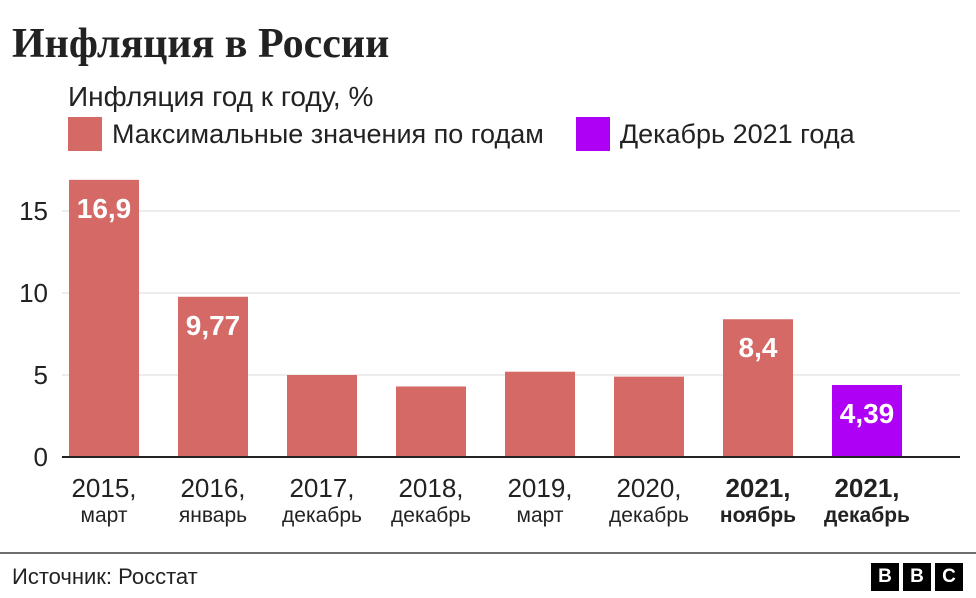 This screenshot has height=598, width=976. What do you see at coordinates (949, 577) in the screenshot?
I see `bbc-logo-letter-c: C` at bounding box center [949, 577].